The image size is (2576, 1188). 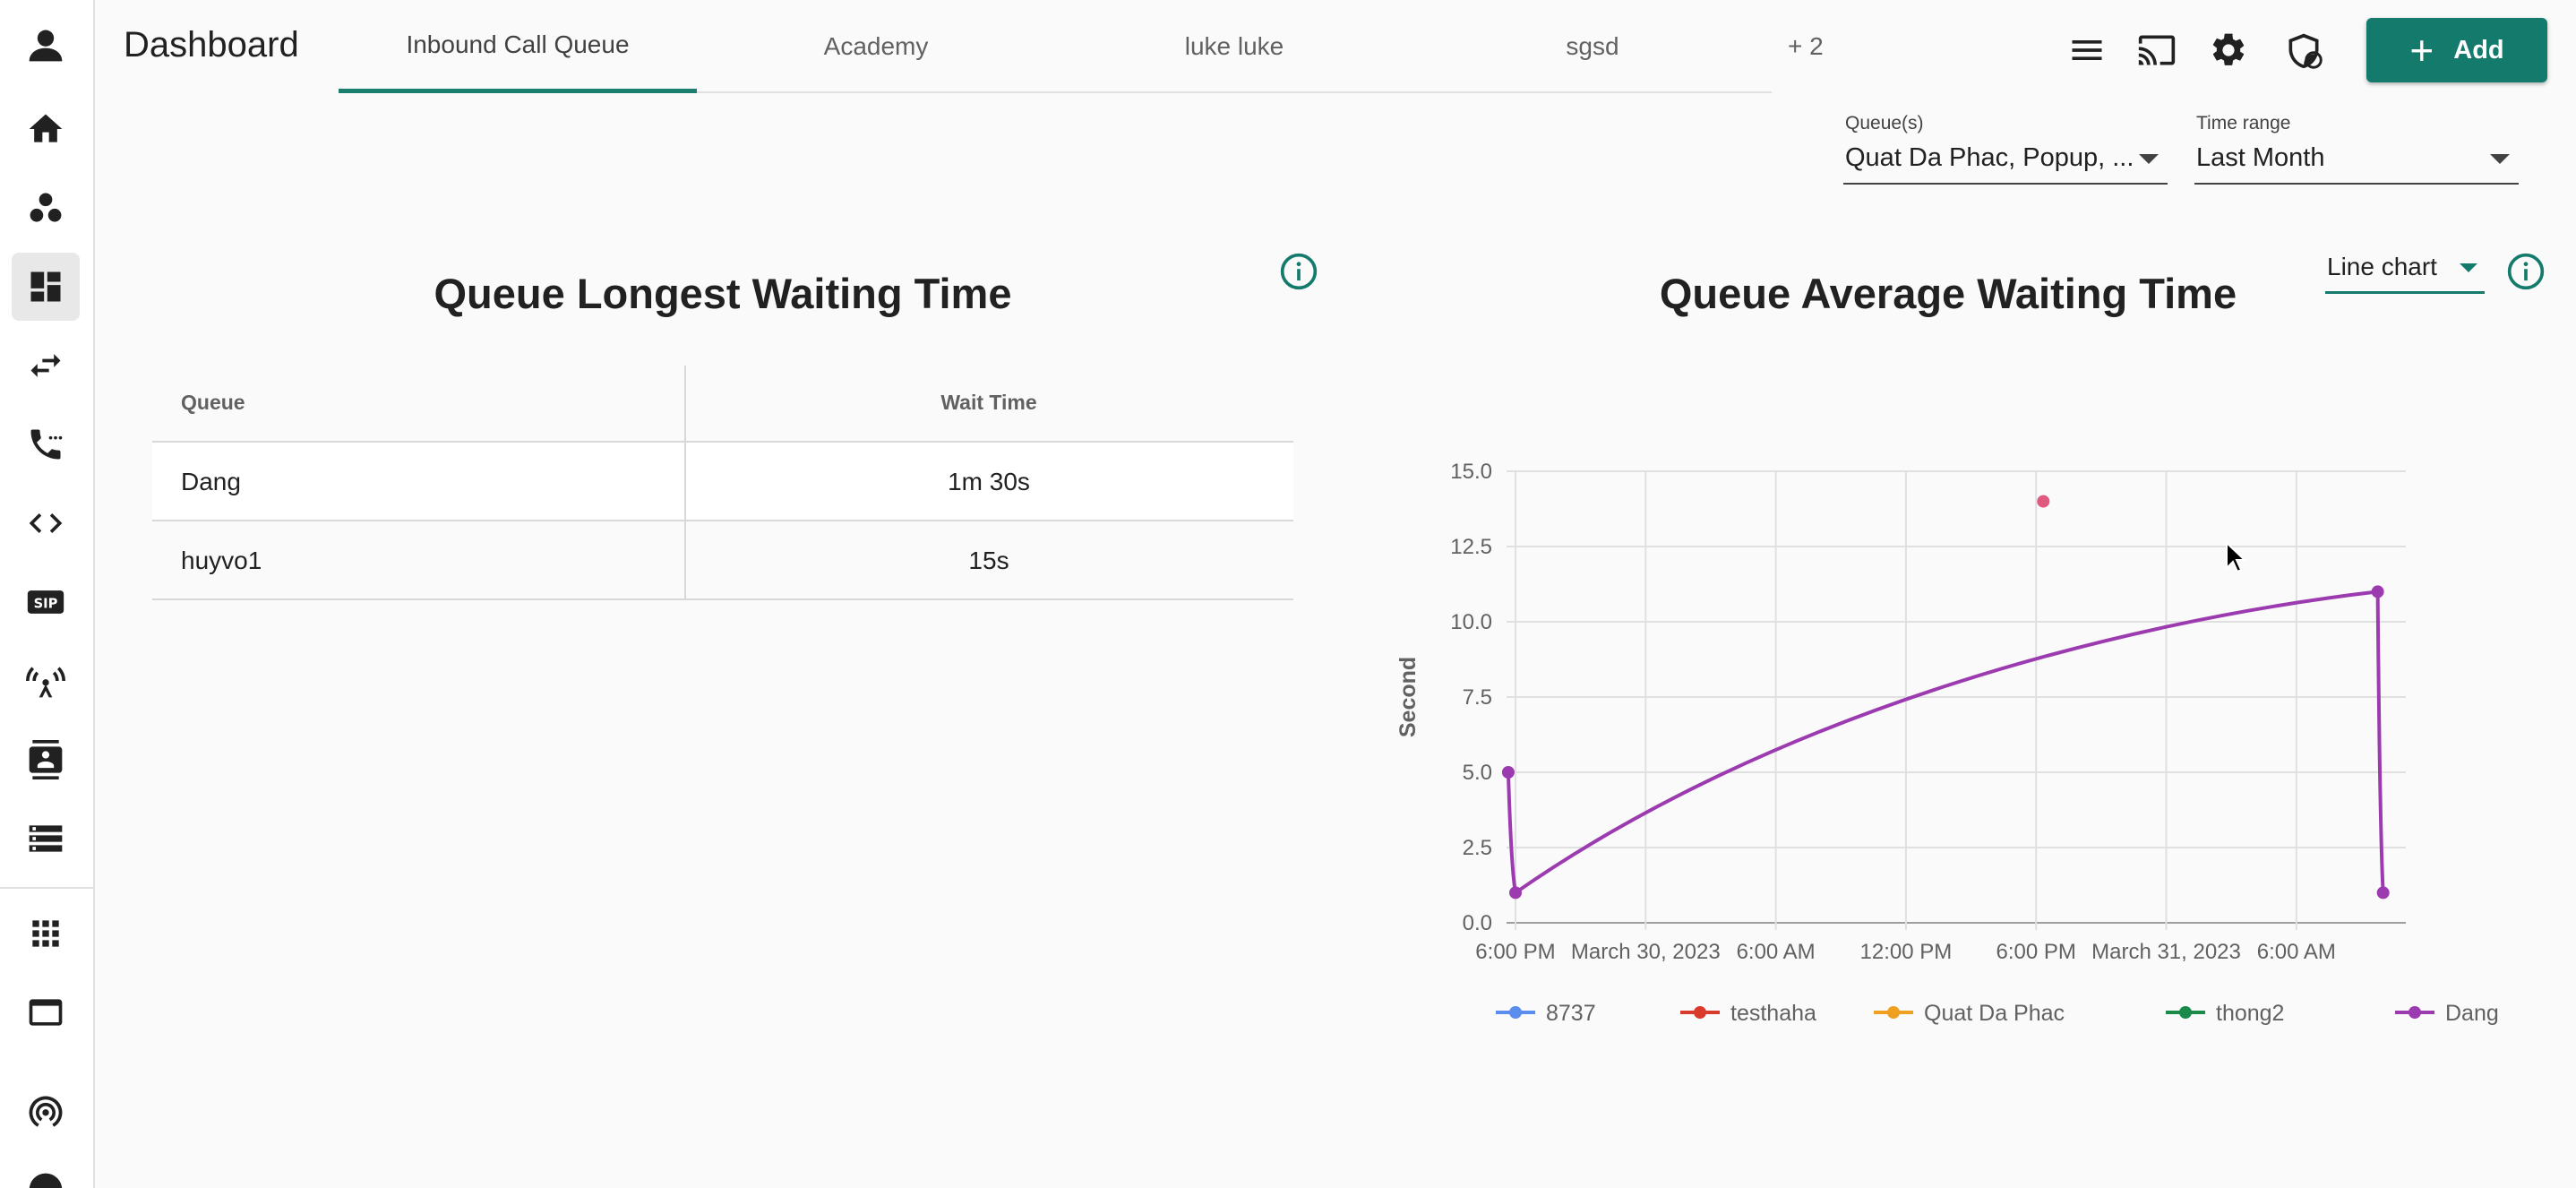 I want to click on contact-card-icon, so click(x=46, y=759).